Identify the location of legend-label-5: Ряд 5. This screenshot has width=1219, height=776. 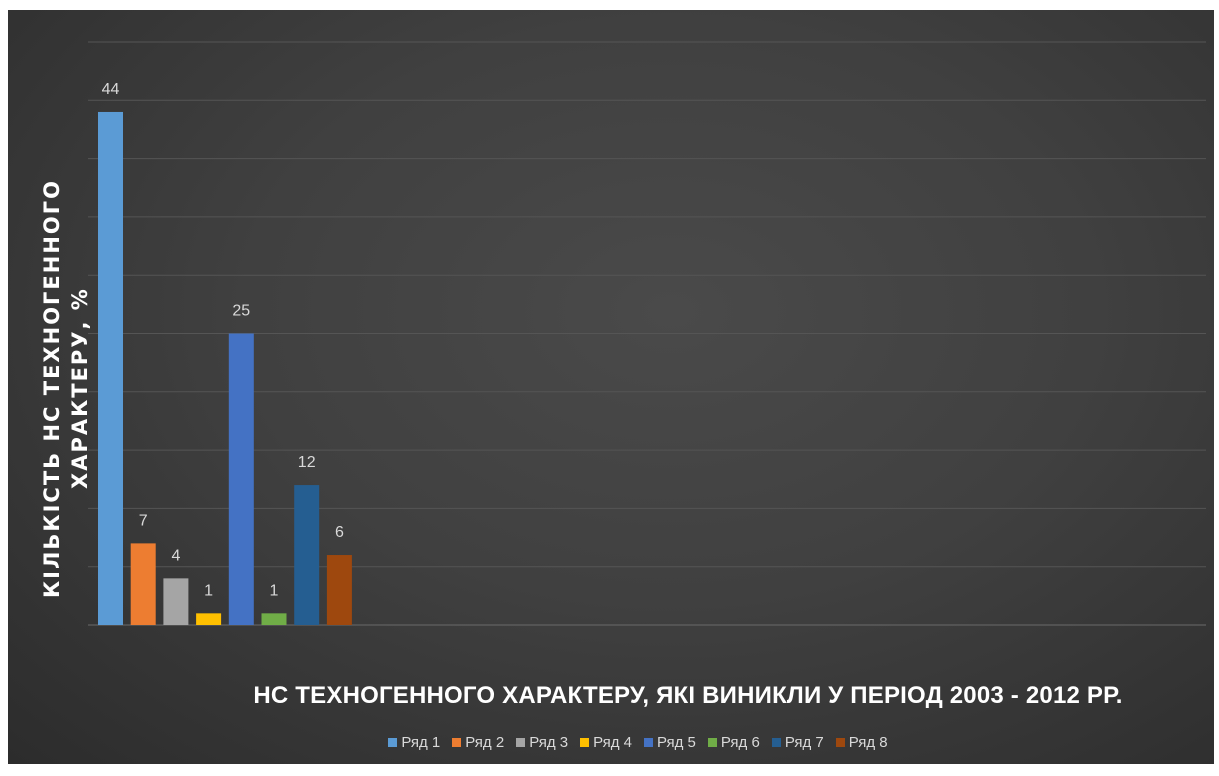
(676, 742).